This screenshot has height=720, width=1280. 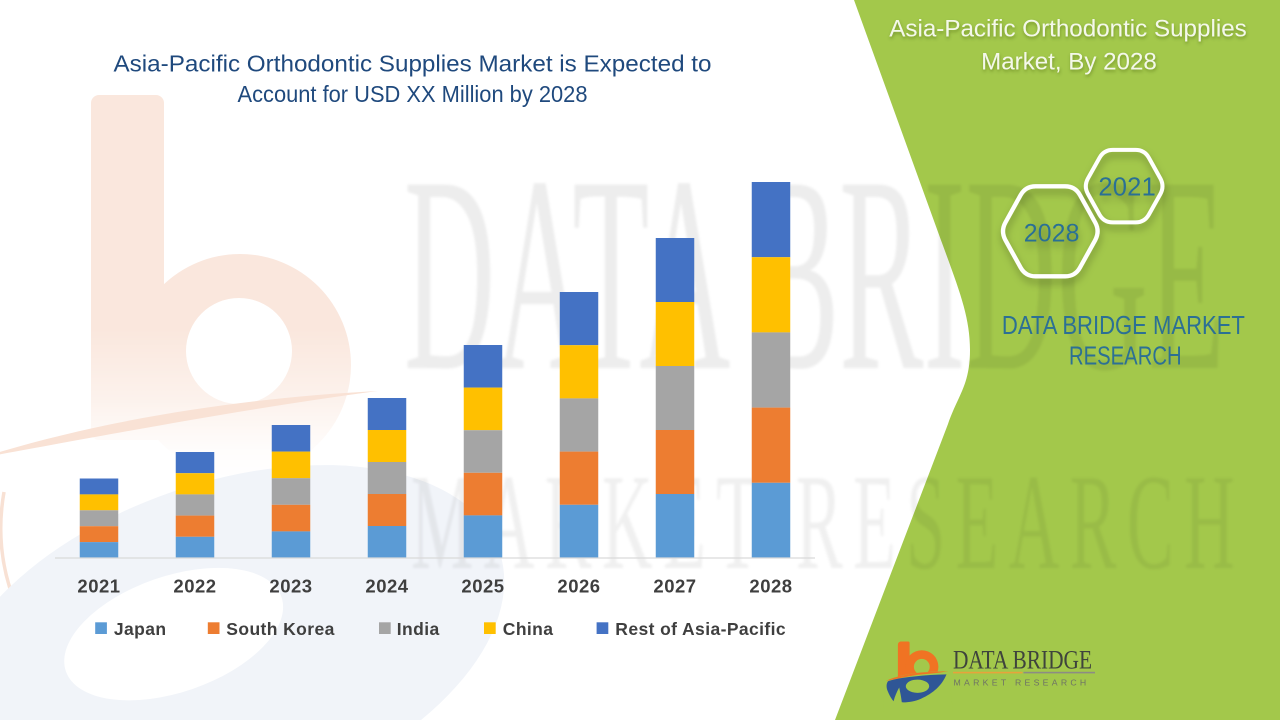 I want to click on svg-text: Rest of Asia-Pacific, so click(x=700, y=629).